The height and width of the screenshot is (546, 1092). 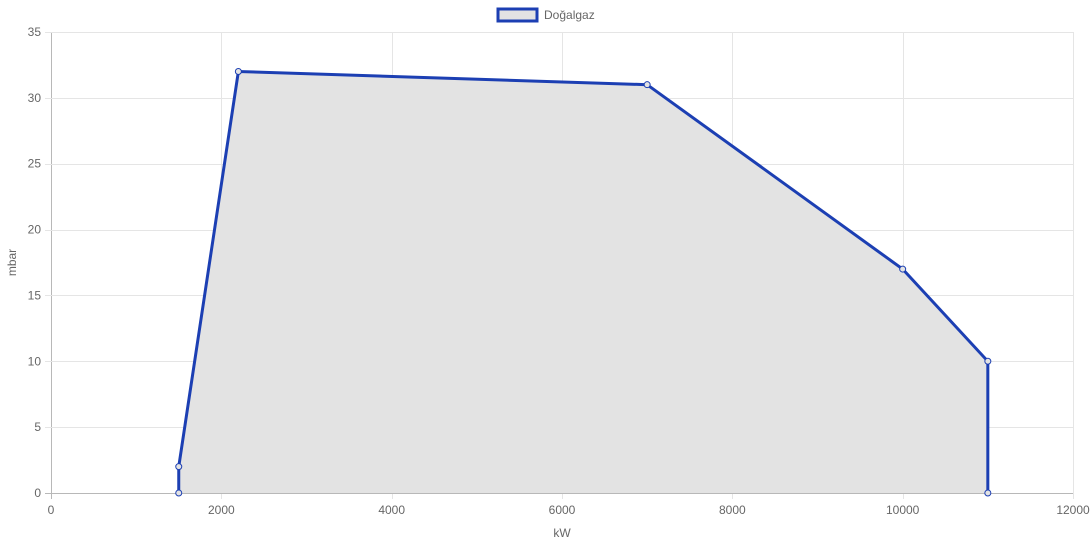 I want to click on y-tick-label: 0, so click(x=37, y=493).